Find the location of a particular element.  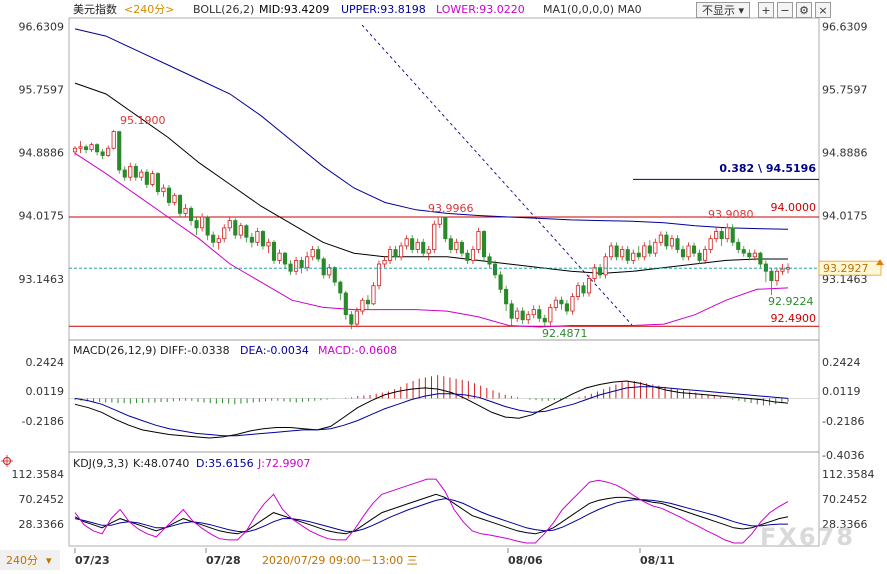

chevron-down-icon: ▾ is located at coordinates (49, 560).